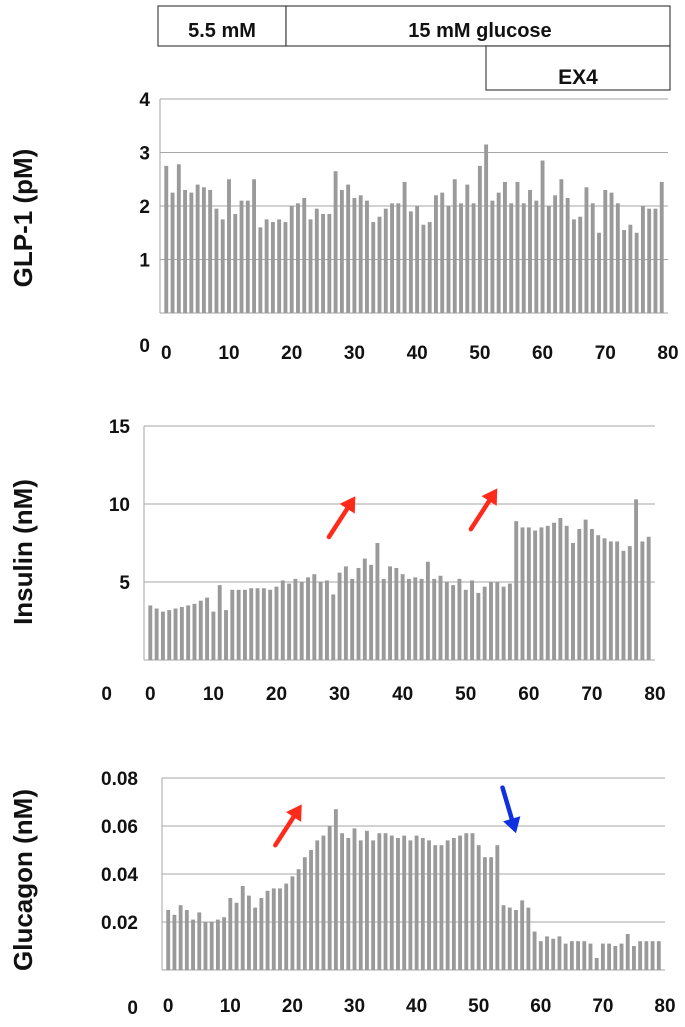 This screenshot has width=685, height=1027. What do you see at coordinates (354, 1006) in the screenshot?
I see `glucagon-x-tick-label: 30` at bounding box center [354, 1006].